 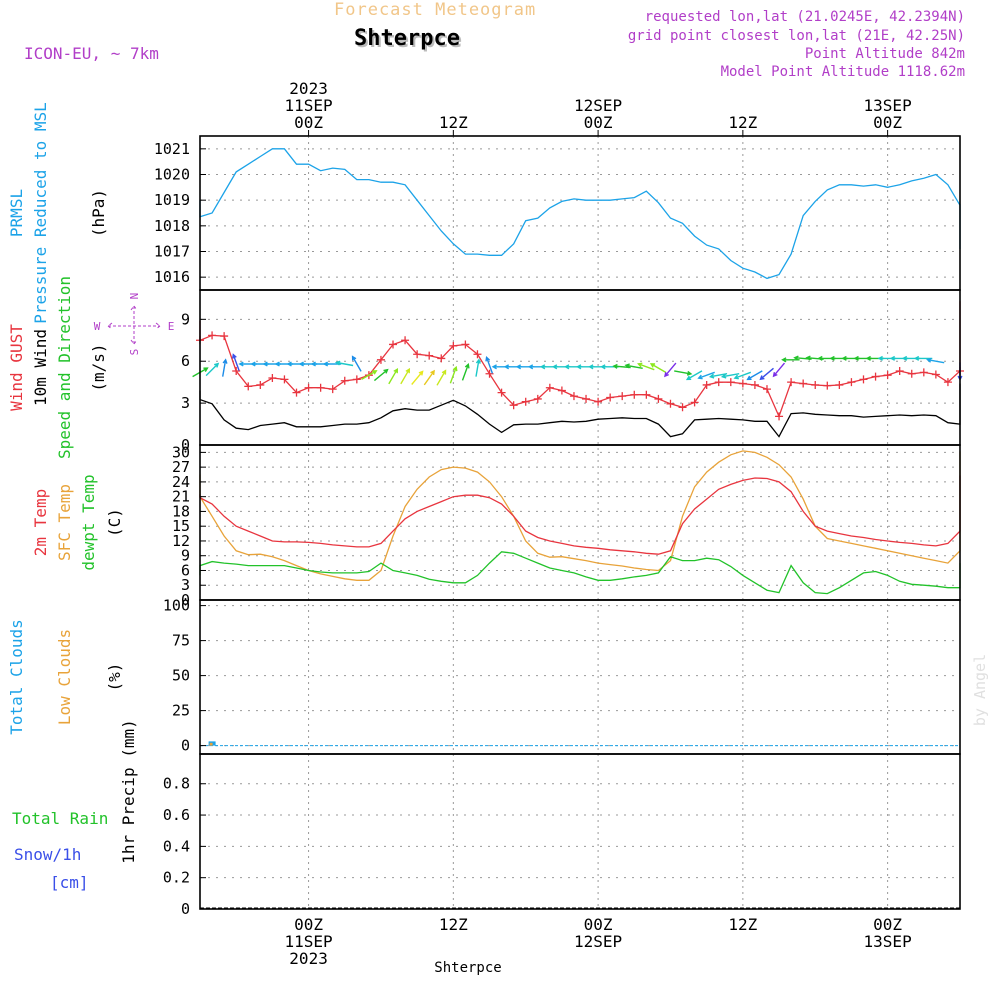 I want to click on wind-ytick-label: 3, so click(x=185, y=403).